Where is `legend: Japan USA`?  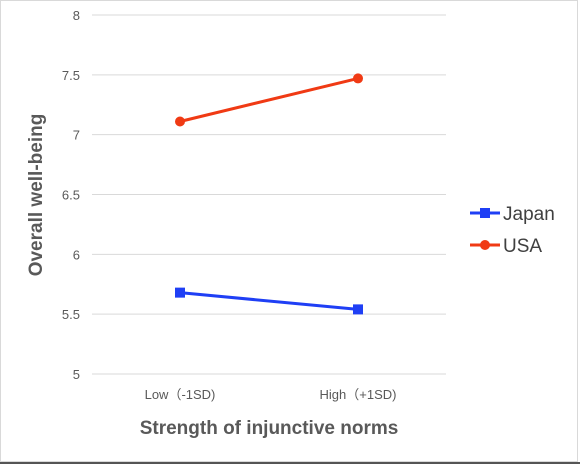
legend: Japan USA is located at coordinates (512, 230).